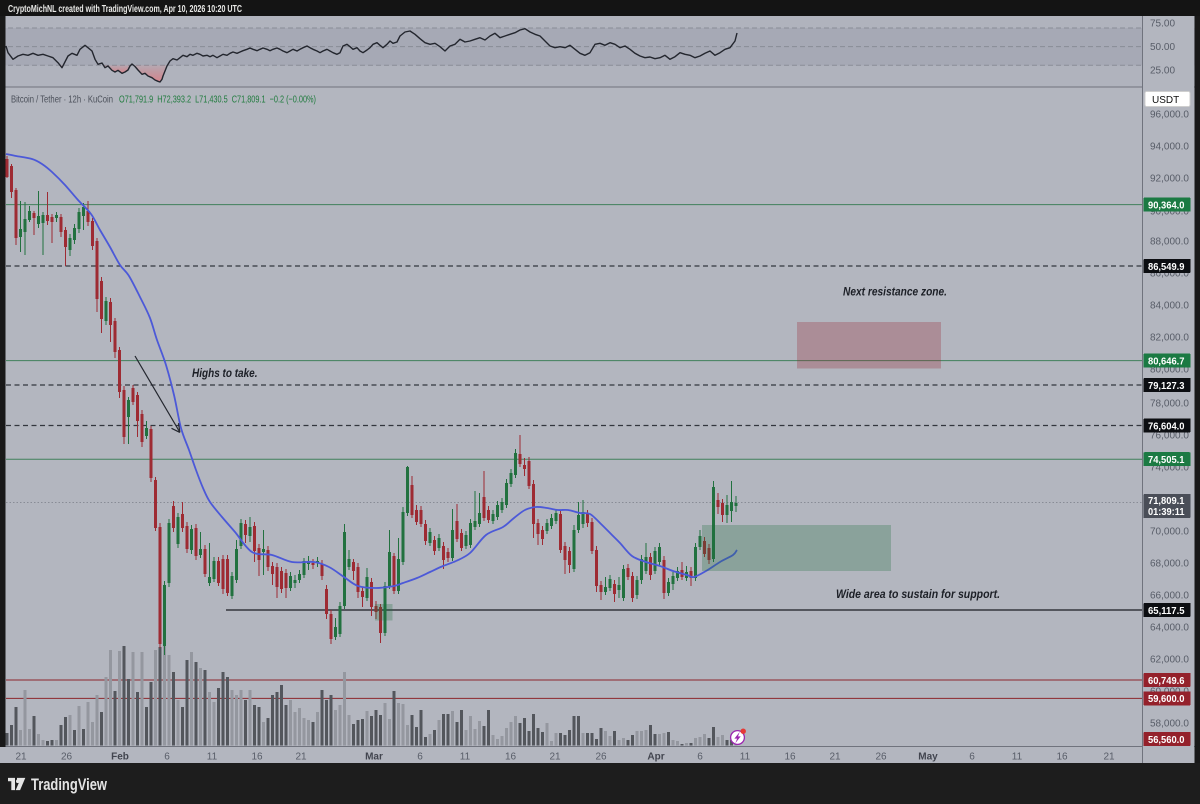 The height and width of the screenshot is (804, 1200). What do you see at coordinates (374, 757) in the screenshot?
I see `svg-text: Mar` at bounding box center [374, 757].